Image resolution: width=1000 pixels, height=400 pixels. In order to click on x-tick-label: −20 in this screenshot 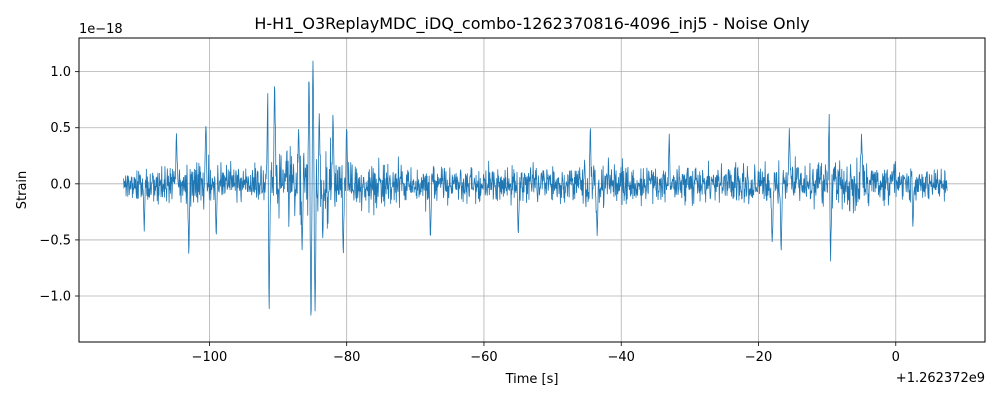, I will do `click(758, 357)`.